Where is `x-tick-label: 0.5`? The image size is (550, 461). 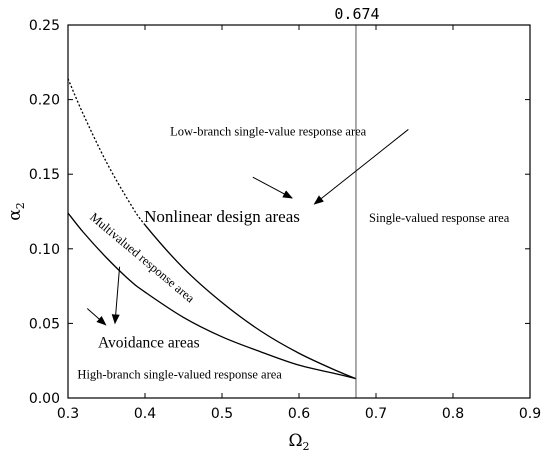
x-tick-label: 0.5 is located at coordinates (222, 414).